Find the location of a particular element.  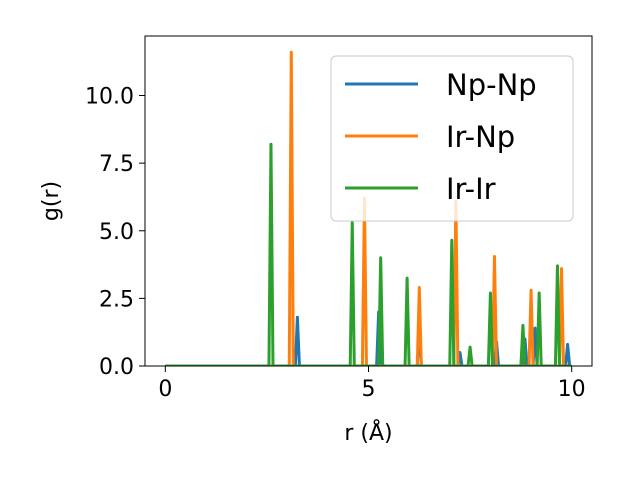

legend: Np-Np Ir-Np Ir-Ir is located at coordinates (452, 138).